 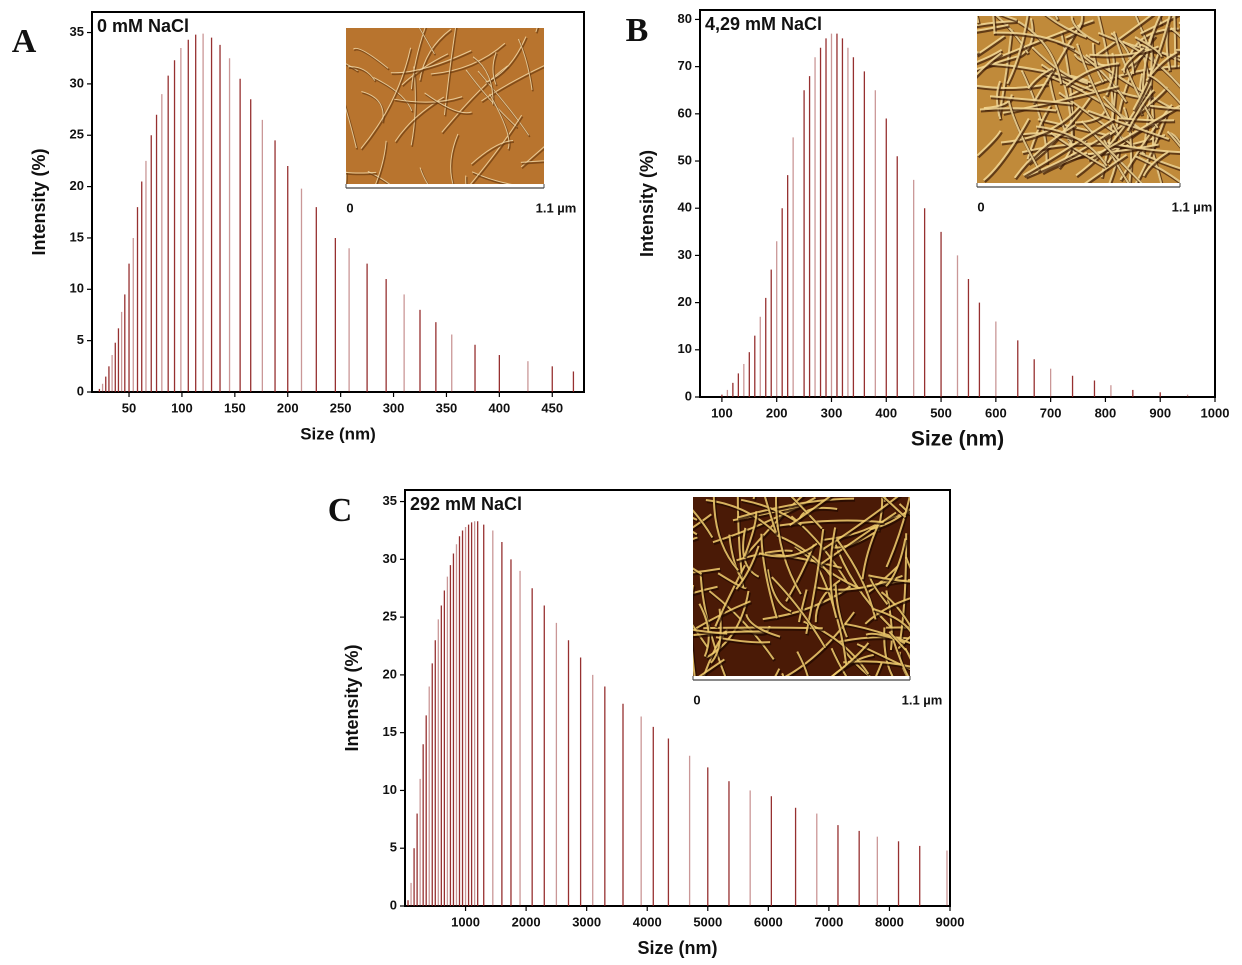 I want to click on x-tick-label: 5000, so click(x=707, y=921).